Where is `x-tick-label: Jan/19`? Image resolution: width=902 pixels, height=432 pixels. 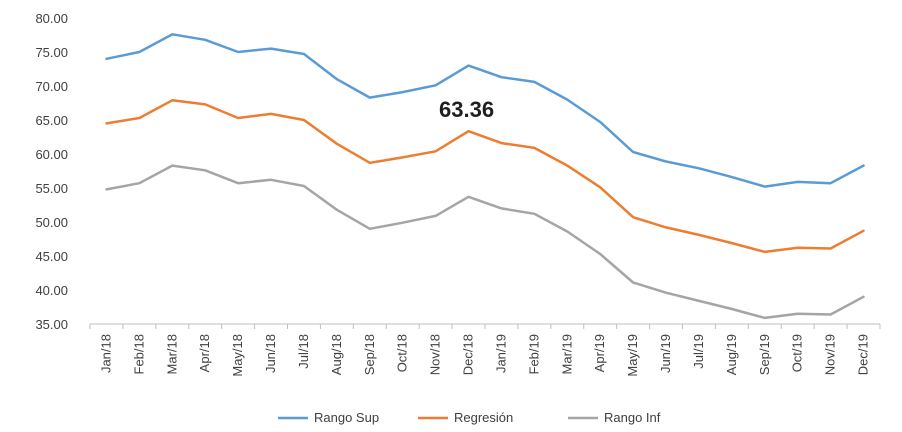
x-tick-label: Jan/19 is located at coordinates (500, 353).